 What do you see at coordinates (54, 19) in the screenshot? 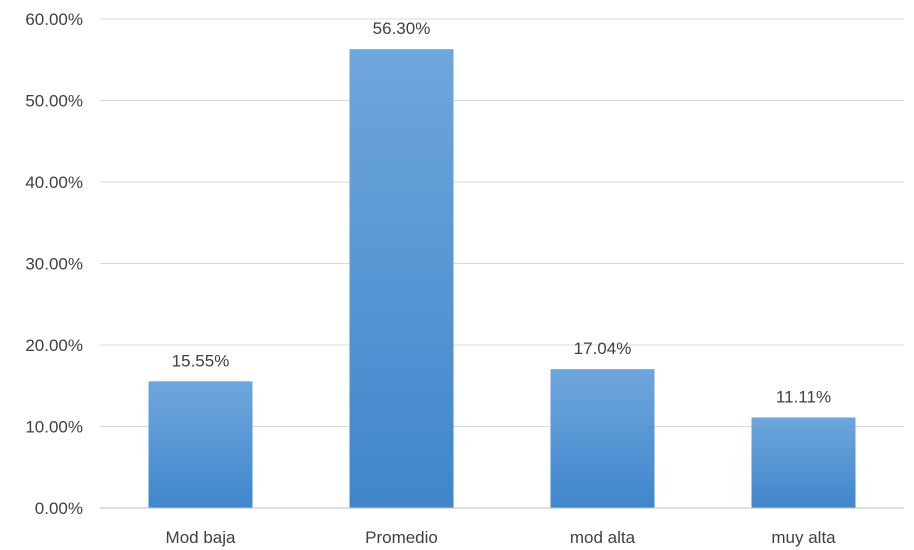
I see `y-tick-label: 60.00%` at bounding box center [54, 19].